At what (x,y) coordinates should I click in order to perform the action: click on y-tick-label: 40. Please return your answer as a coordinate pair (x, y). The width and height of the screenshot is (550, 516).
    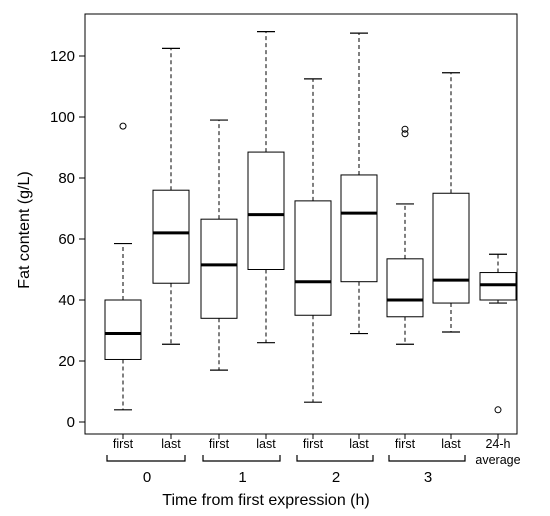
    Looking at the image, I should click on (66, 300).